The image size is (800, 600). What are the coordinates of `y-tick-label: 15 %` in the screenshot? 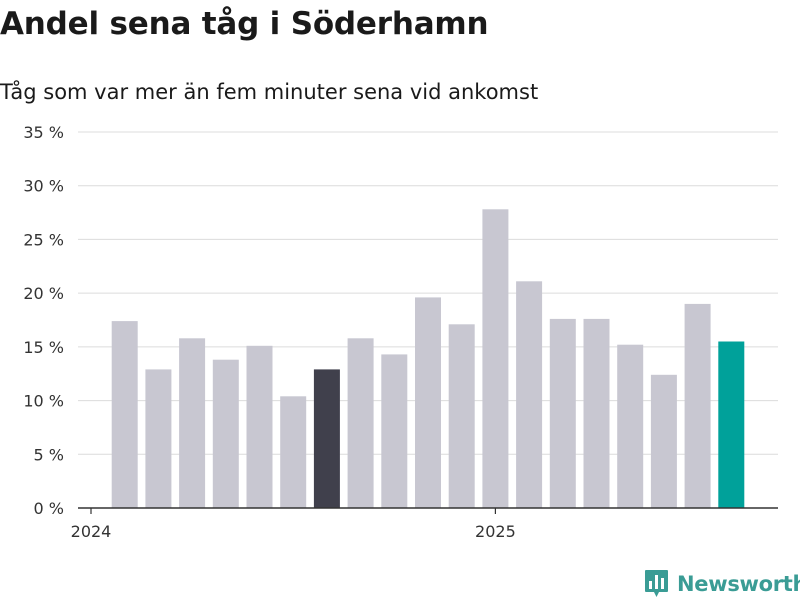 It's located at (43, 347).